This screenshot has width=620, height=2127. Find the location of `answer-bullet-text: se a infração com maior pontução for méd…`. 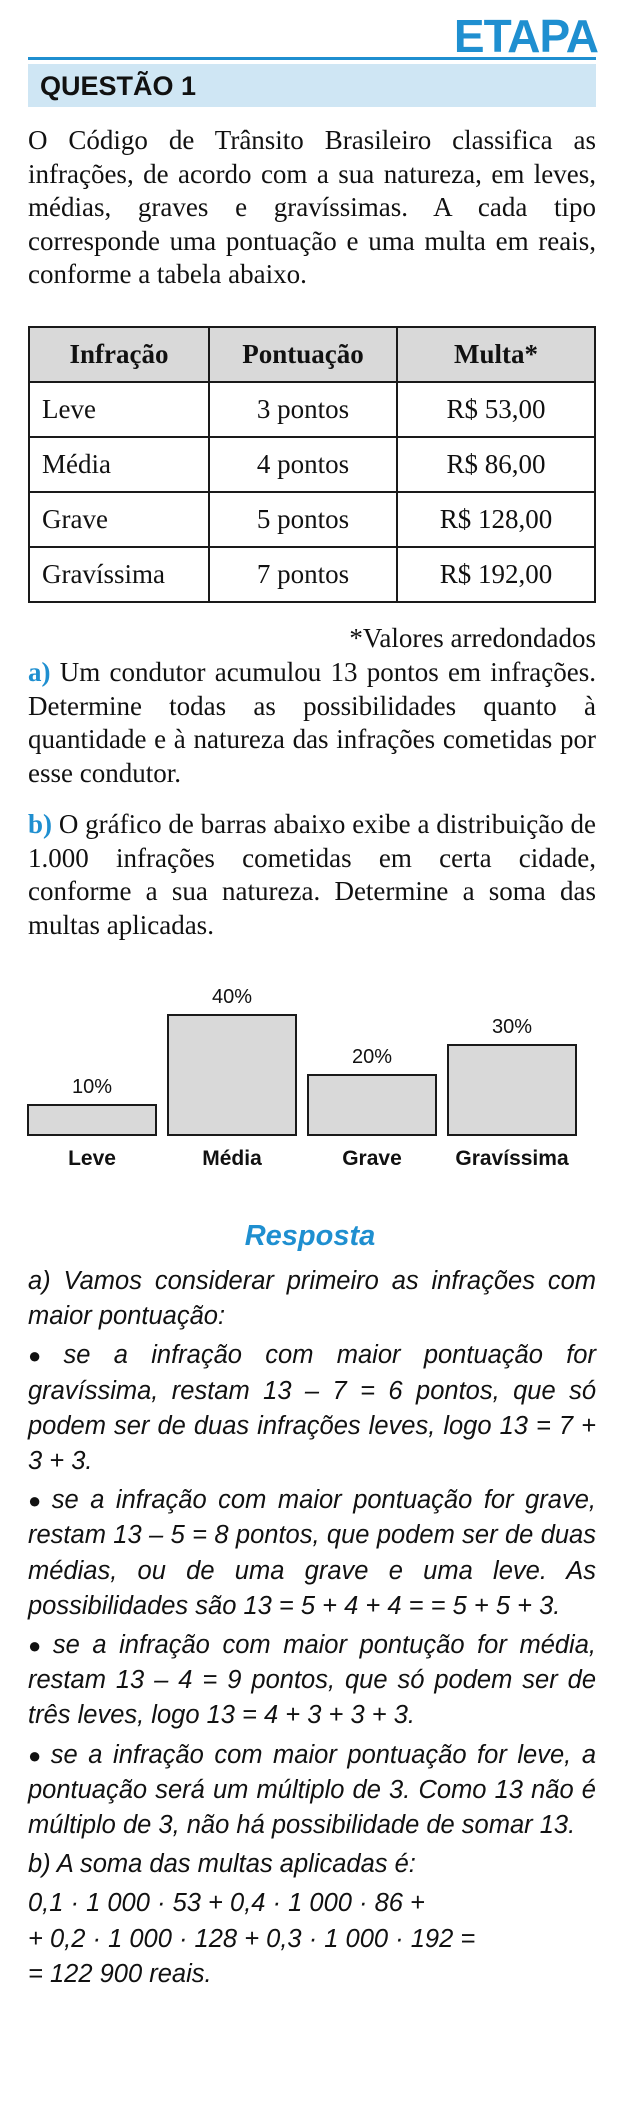

answer-bullet-text: se a infração com maior pontução for méd… is located at coordinates (312, 1680).